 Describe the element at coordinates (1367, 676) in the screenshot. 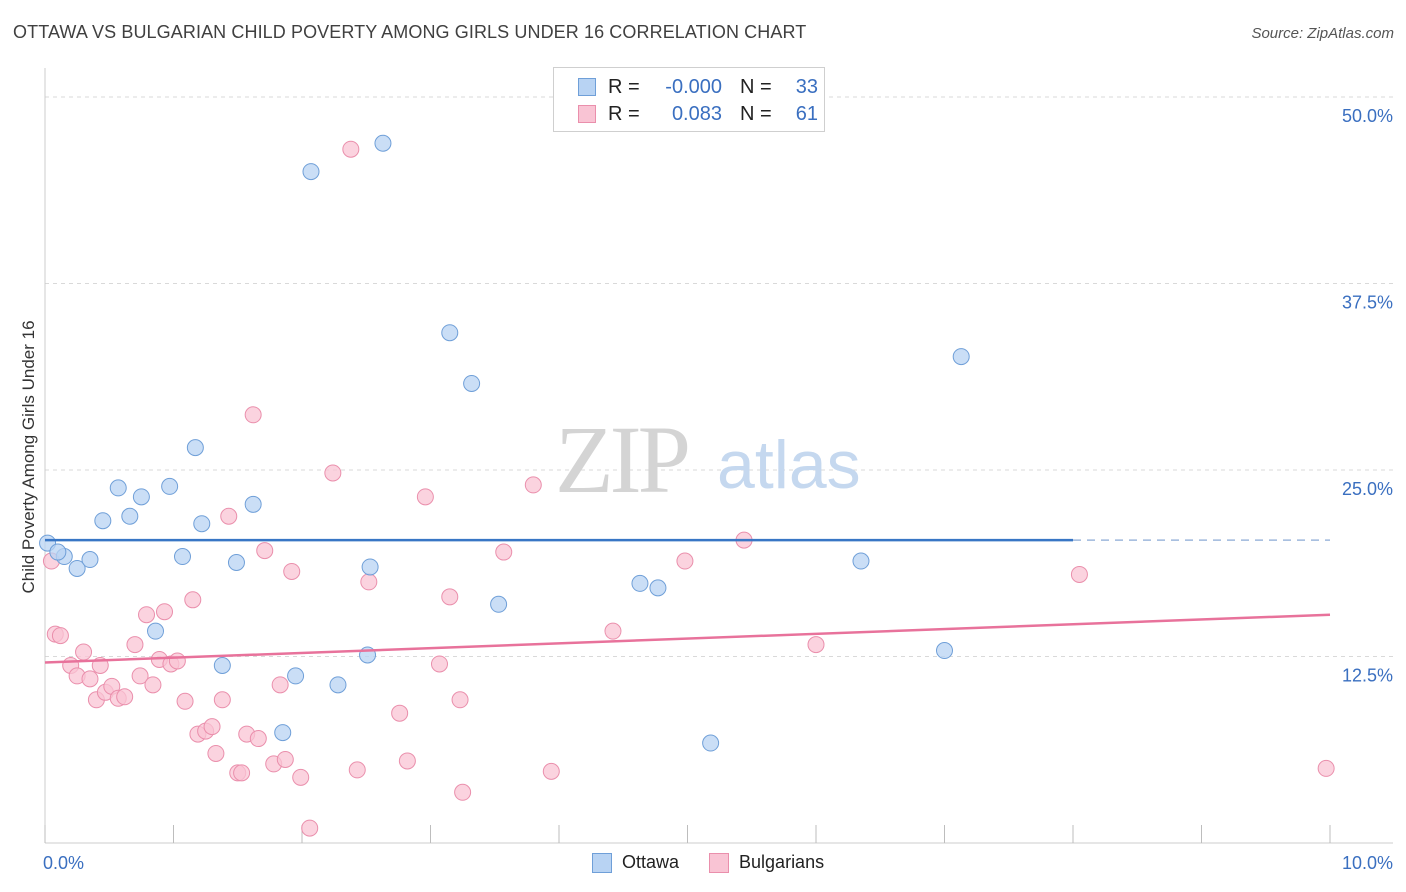

I see `y-tick-label: 12.5%` at that location.